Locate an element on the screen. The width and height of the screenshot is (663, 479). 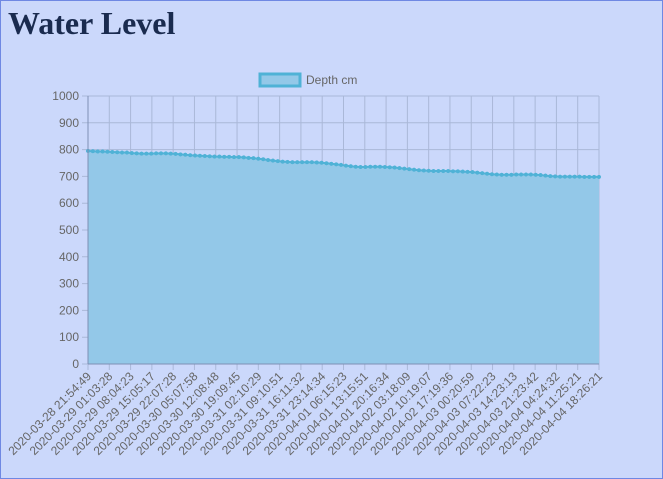
y-tick-label: 200 is located at coordinates (69, 310).